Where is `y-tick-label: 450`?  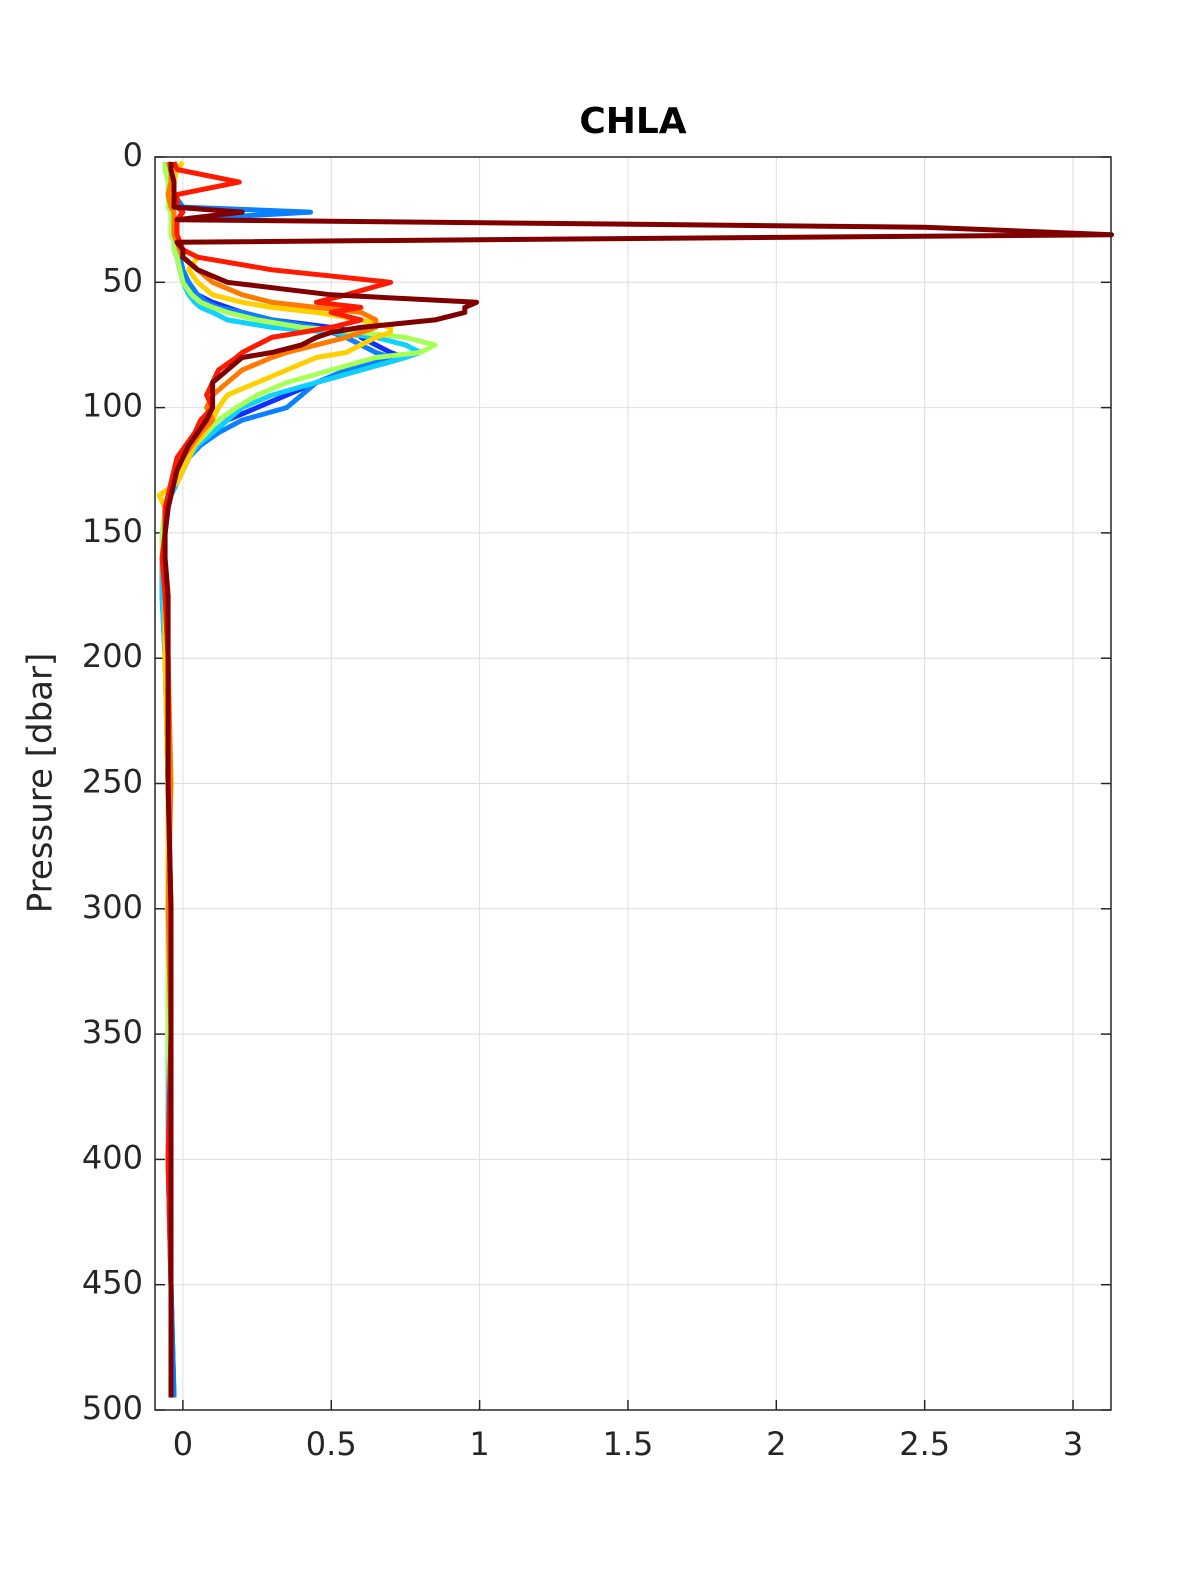 y-tick-label: 450 is located at coordinates (112, 1283).